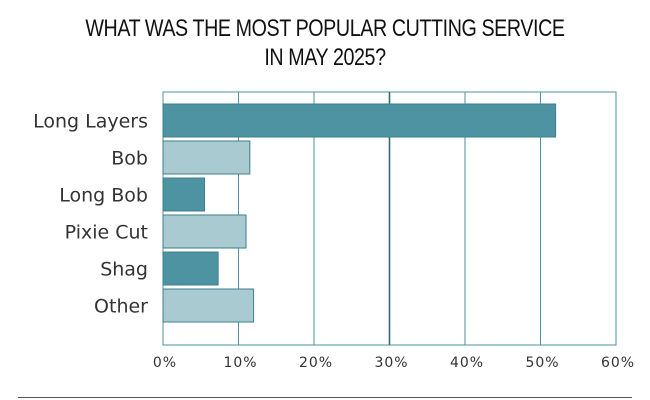 This screenshot has width=650, height=400. What do you see at coordinates (90, 214) in the screenshot?
I see `category-labels: Long Layers Bob Long Bob Pixie Cut Shag Other` at bounding box center [90, 214].